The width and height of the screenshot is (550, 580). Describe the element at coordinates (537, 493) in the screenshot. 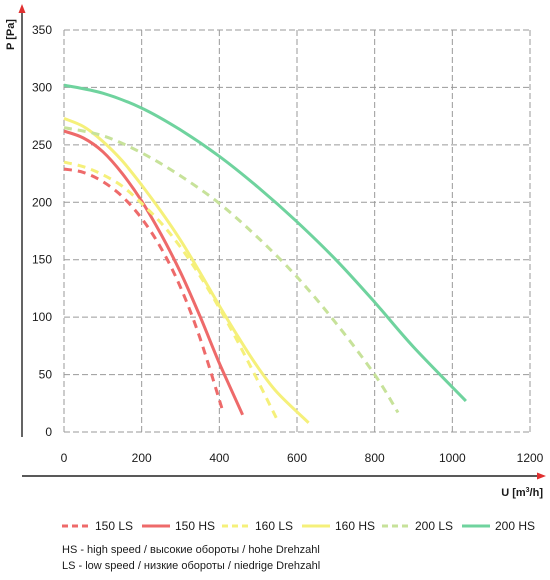

I see `x-axis-title-end: /h]` at that location.